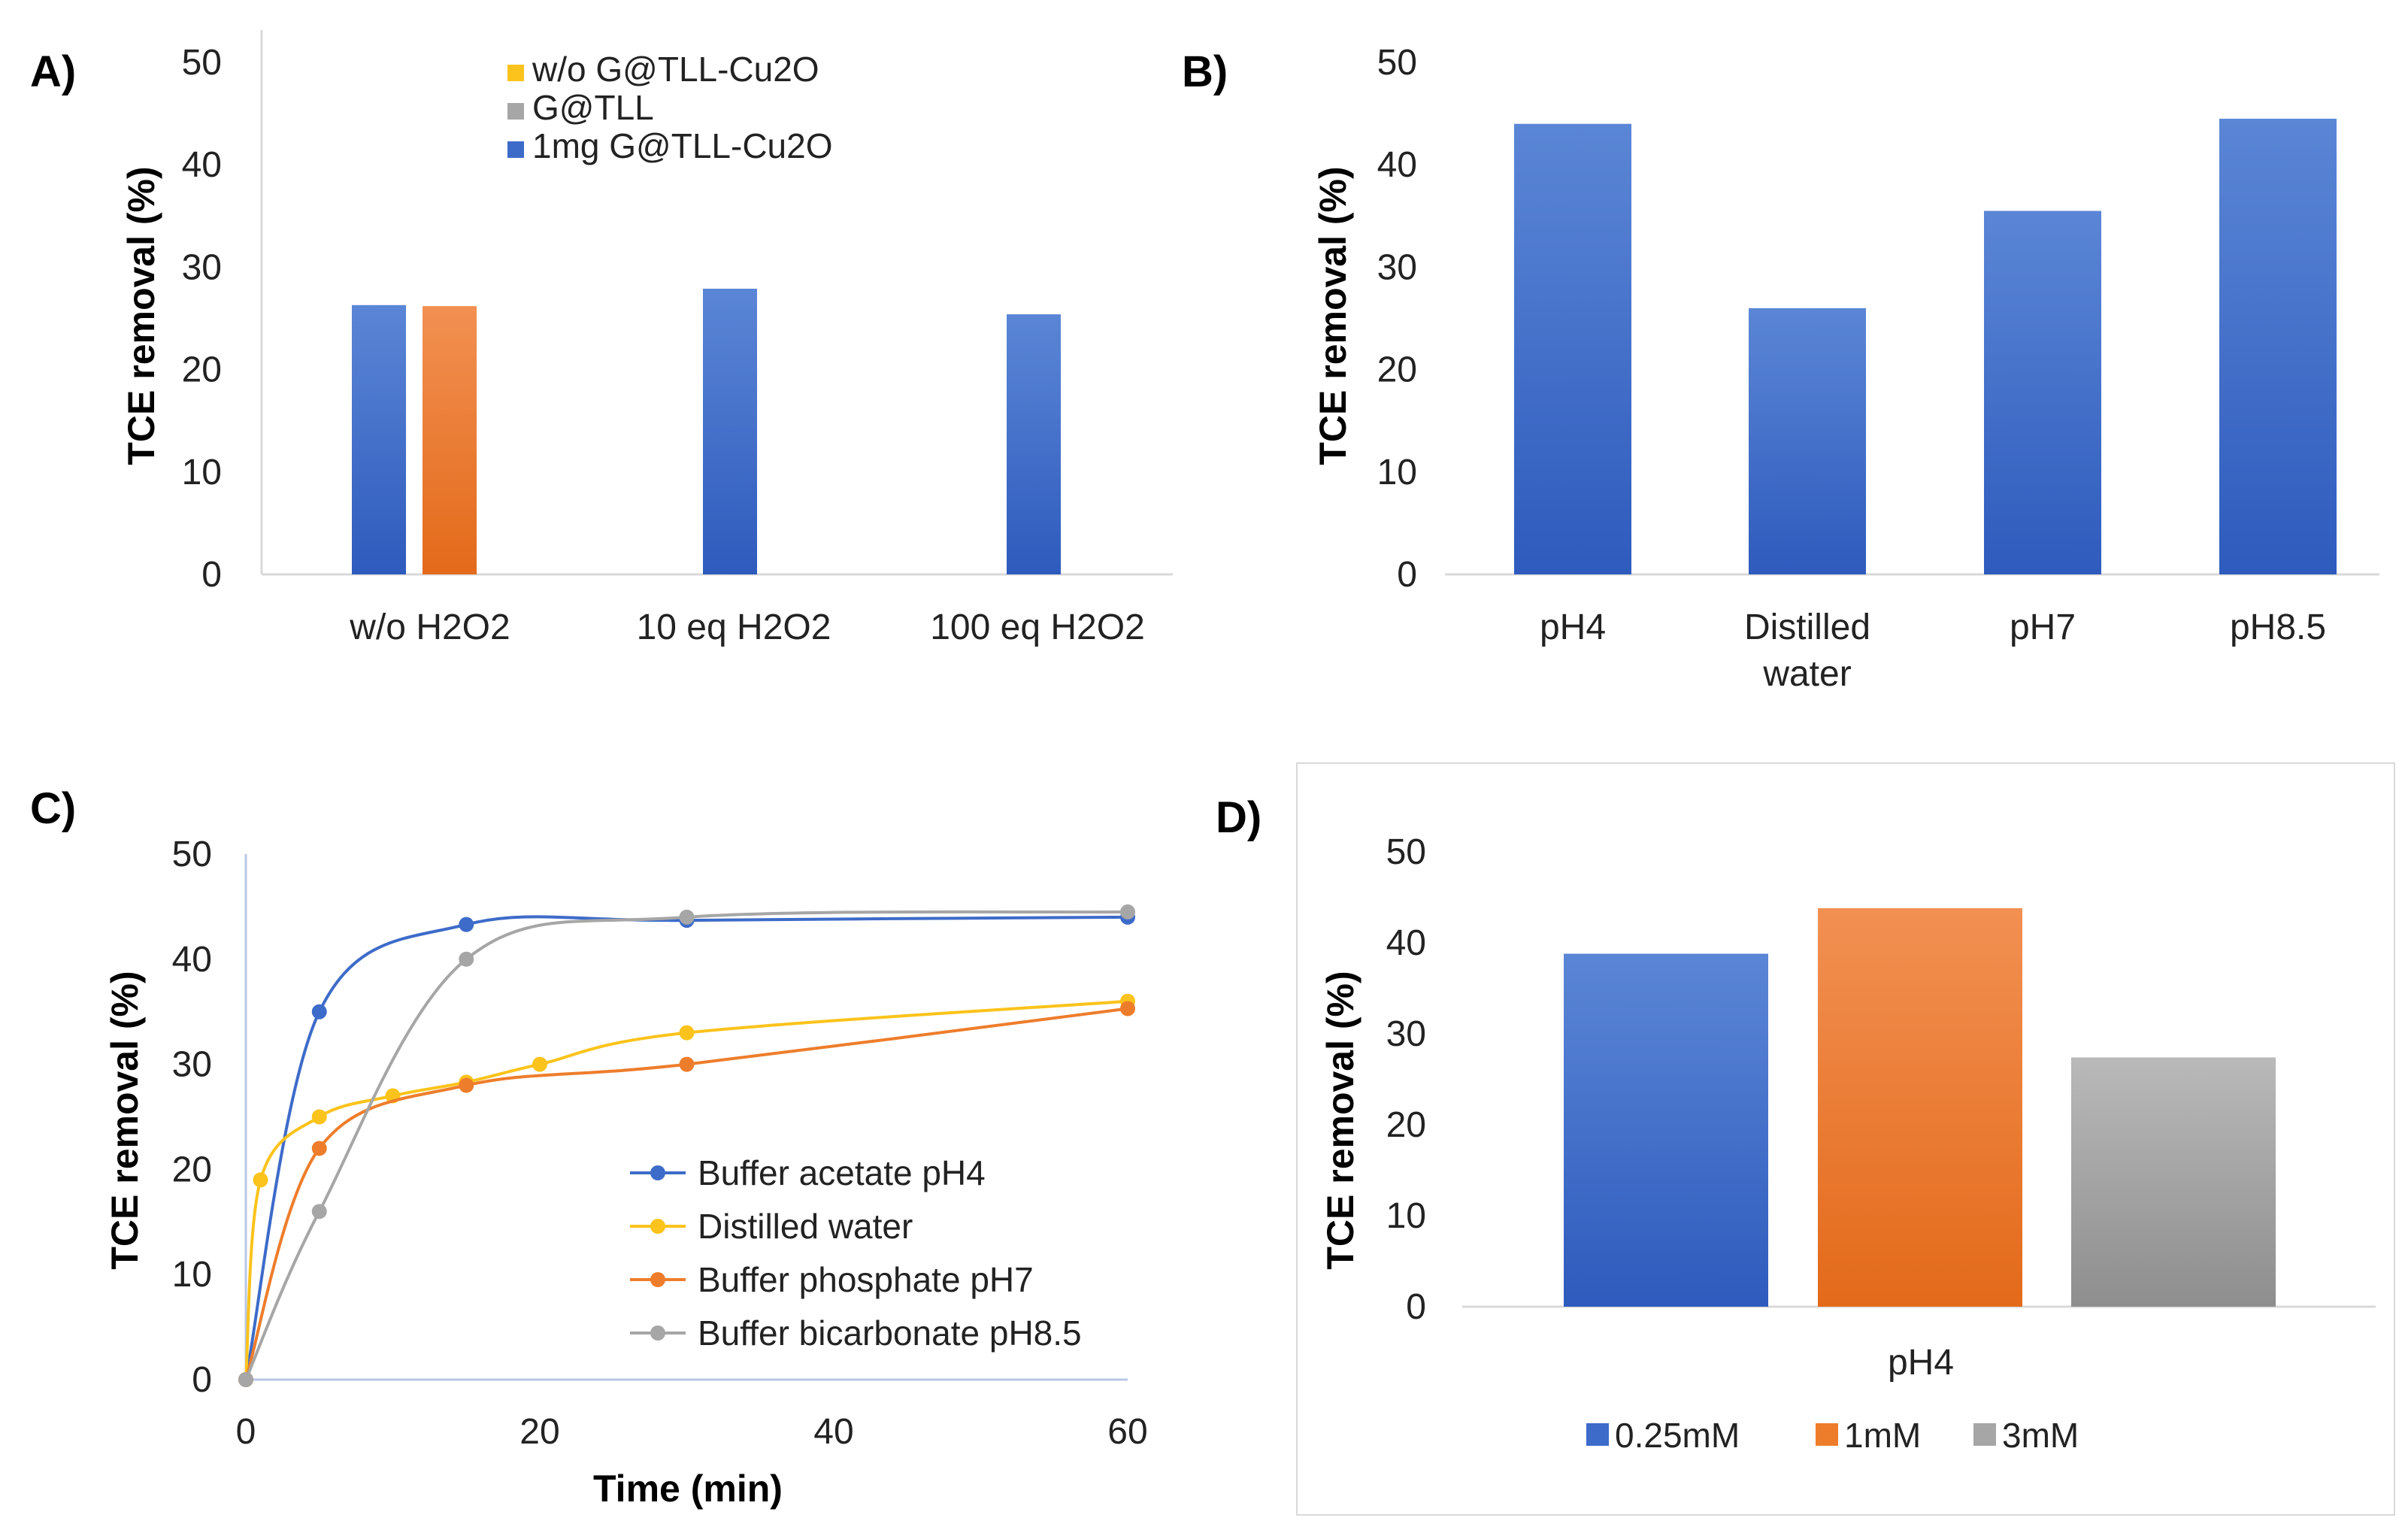 The width and height of the screenshot is (2408, 1533). Describe the element at coordinates (450, 440) in the screenshot. I see `panel-a-bar-orange` at that location.